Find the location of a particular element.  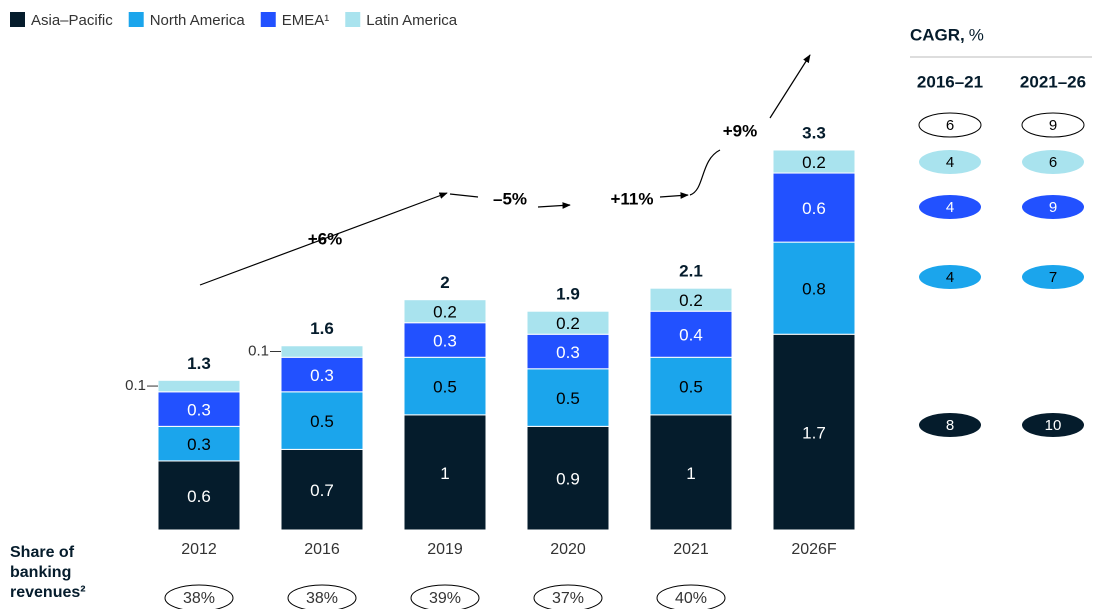

cagr-column: 2016–21 is located at coordinates (950, 81).